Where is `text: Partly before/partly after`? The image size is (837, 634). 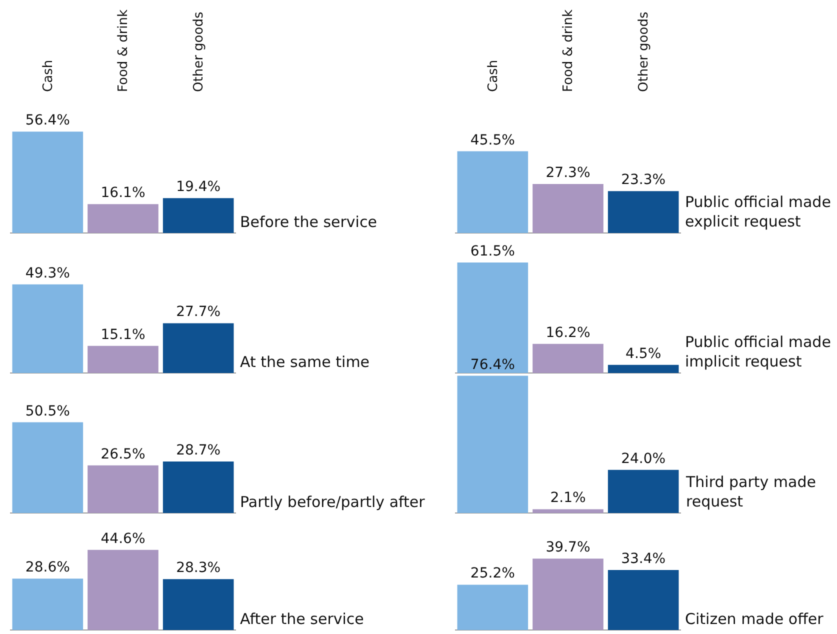 text: Partly before/partly after is located at coordinates (333, 502).